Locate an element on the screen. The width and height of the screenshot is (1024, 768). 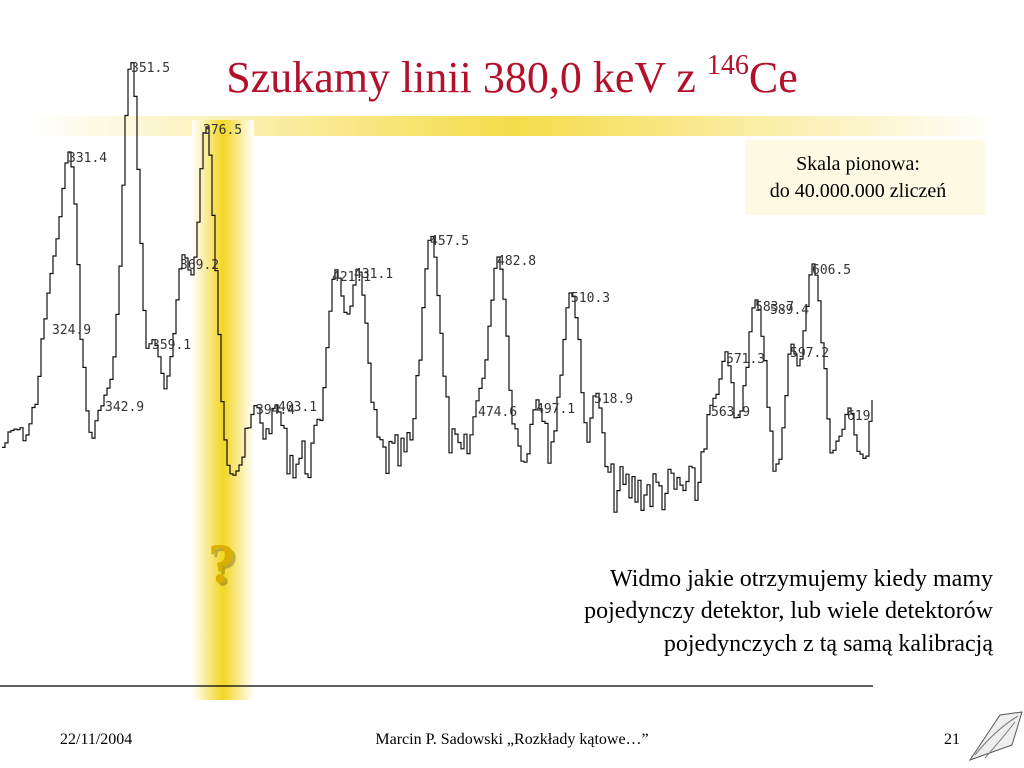
peak-label: 571.3 is located at coordinates (745, 359).